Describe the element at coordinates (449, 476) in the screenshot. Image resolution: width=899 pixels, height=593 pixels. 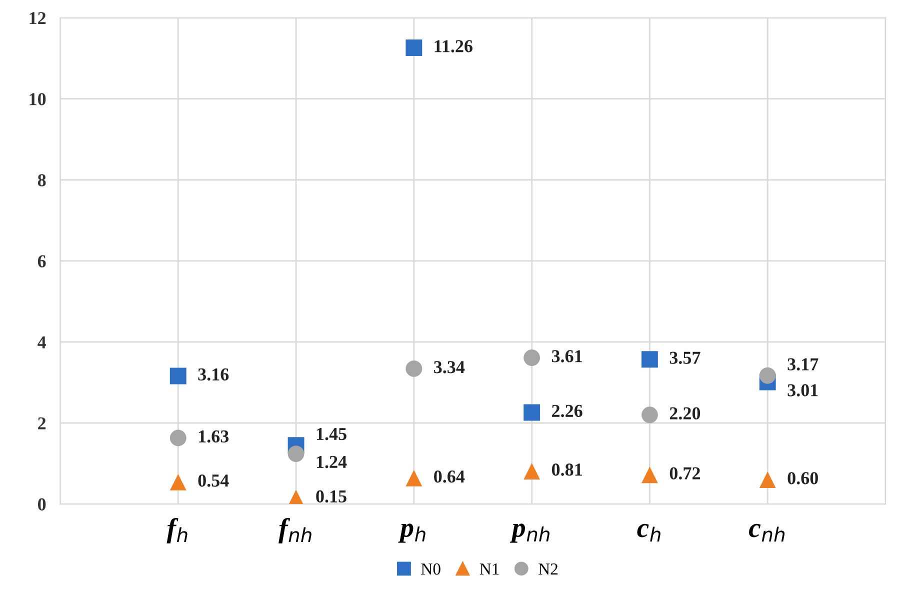
I see `data-label: 0.64` at that location.